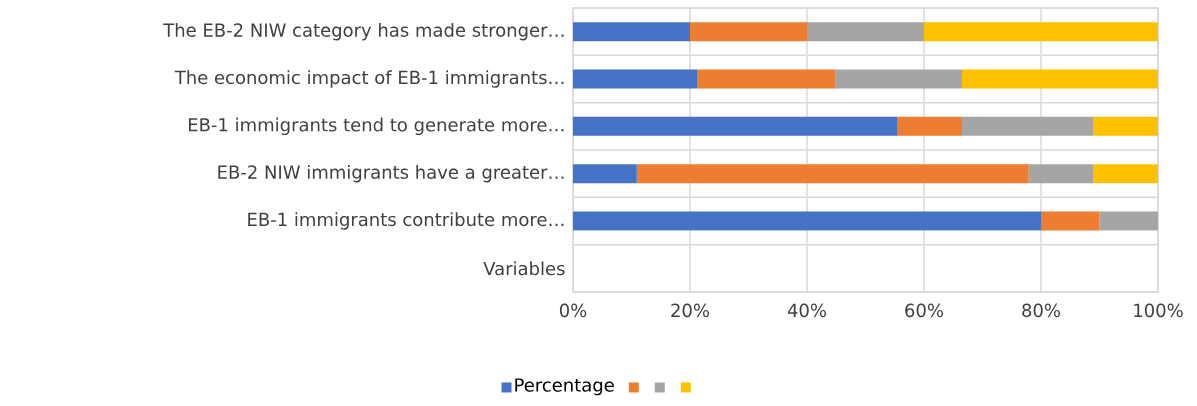  I want to click on x-tick-label: 40%, so click(806, 310).